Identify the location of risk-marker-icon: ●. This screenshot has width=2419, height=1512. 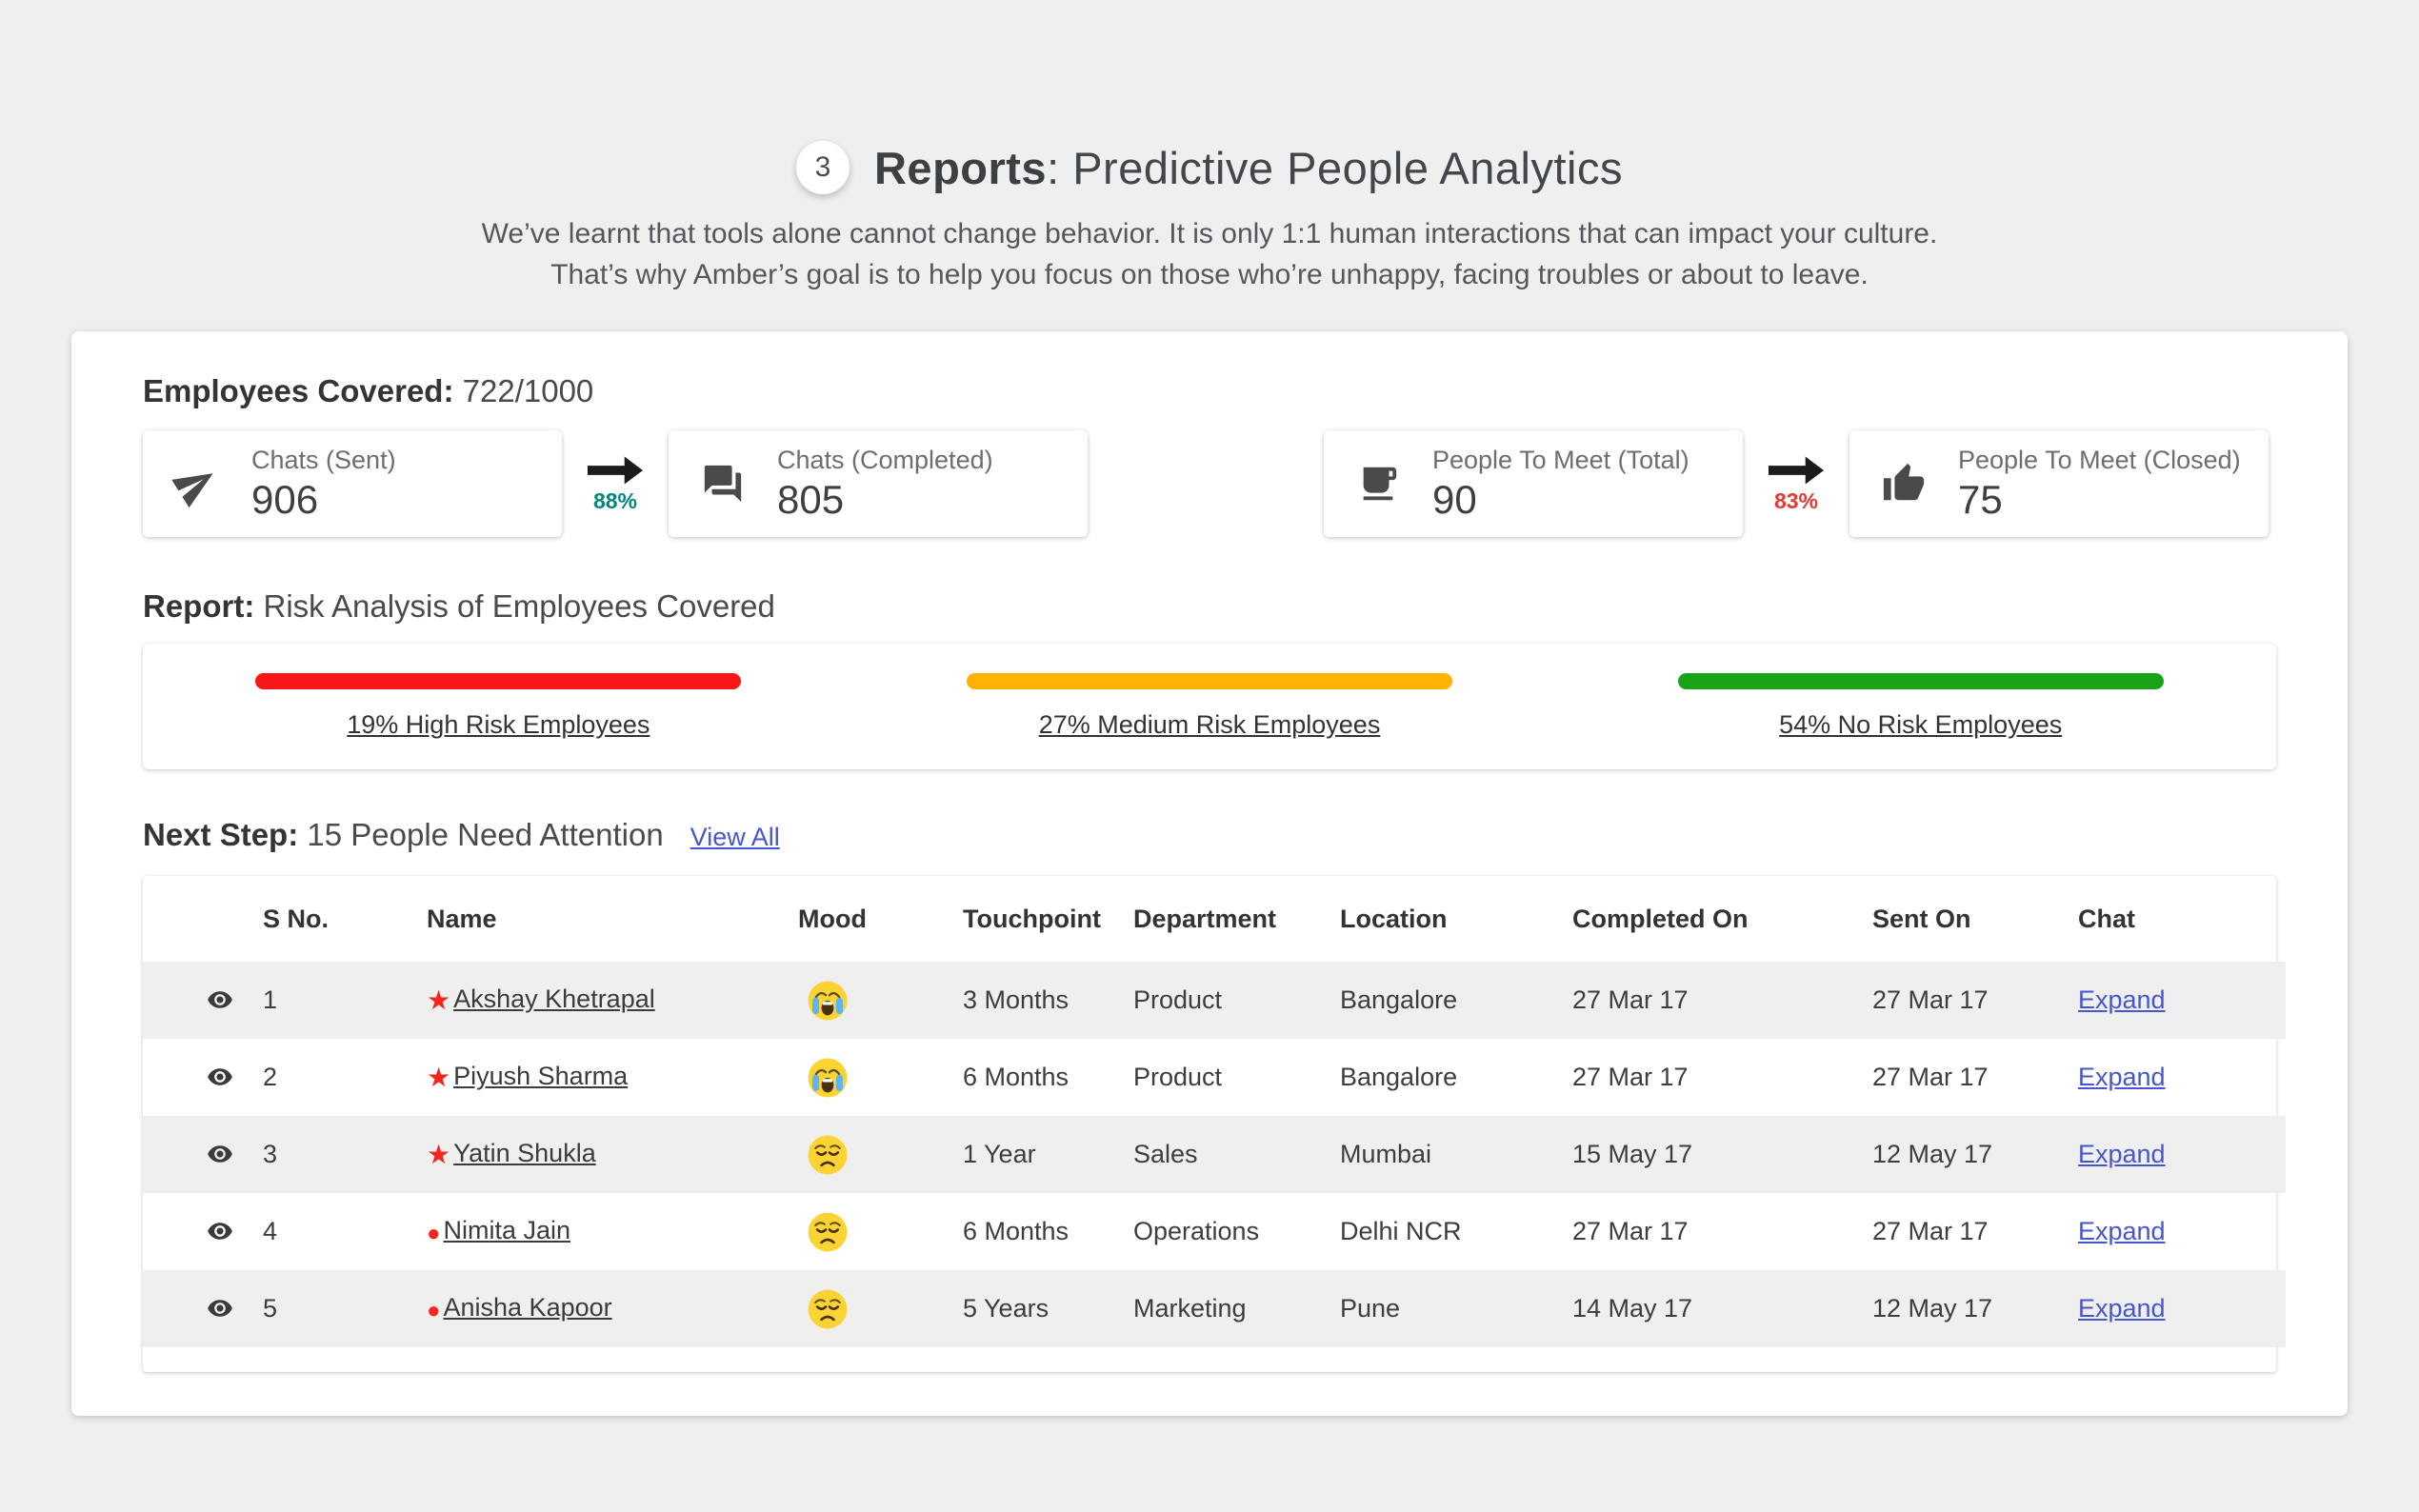
(434, 1233).